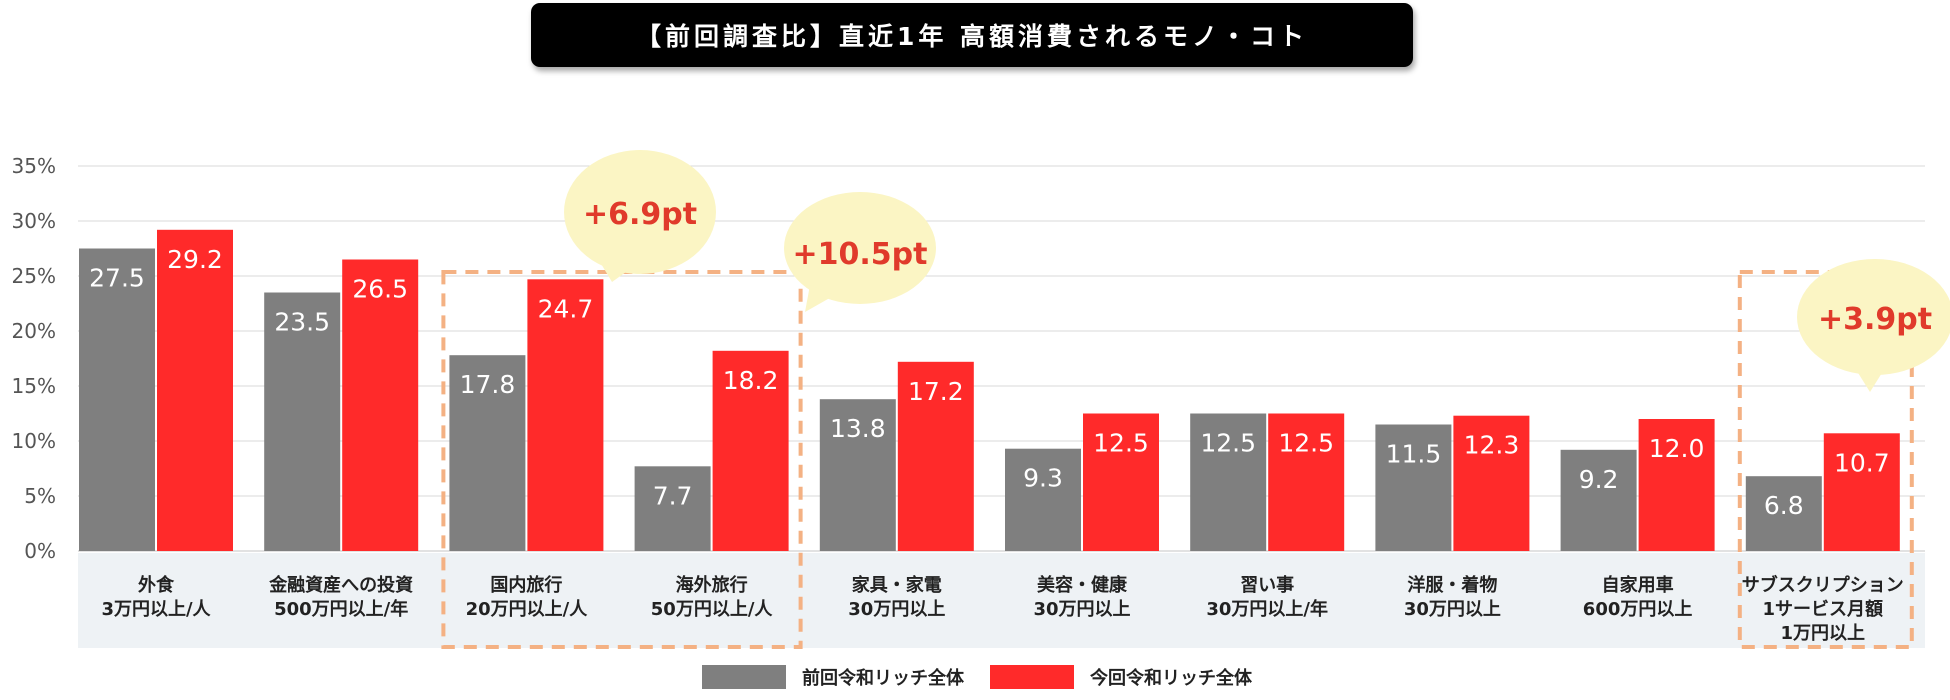  I want to click on chart-title: 【前回調査比】直近1年 高額消費されるモノ・コト, so click(972, 35).